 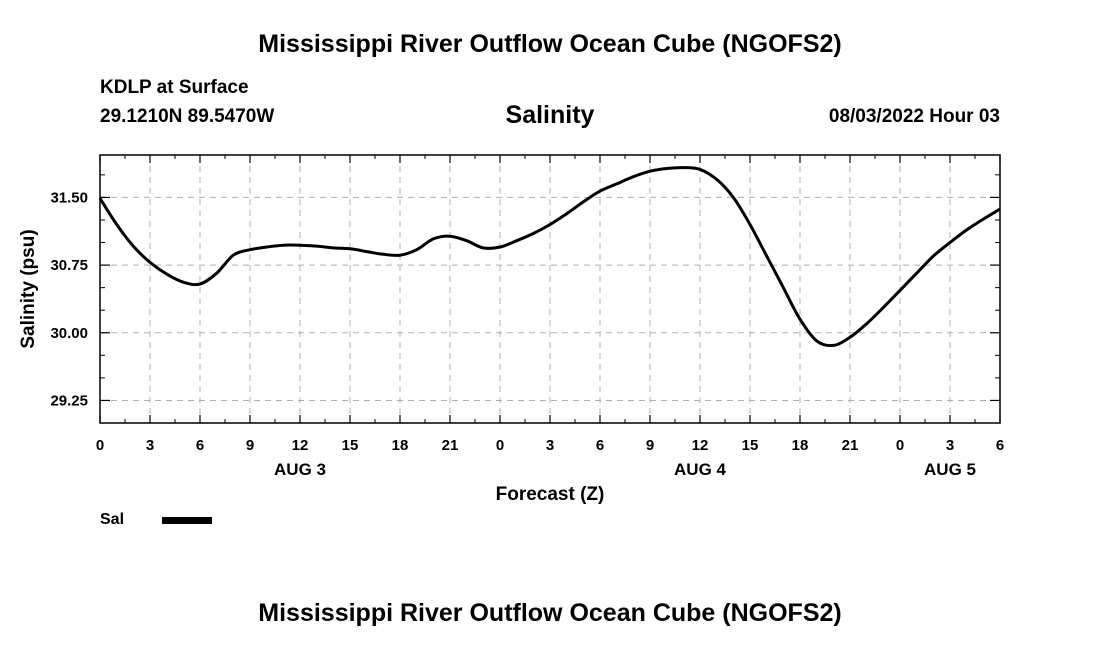 What do you see at coordinates (550, 115) in the screenshot?
I see `parameter-title: Salinity` at bounding box center [550, 115].